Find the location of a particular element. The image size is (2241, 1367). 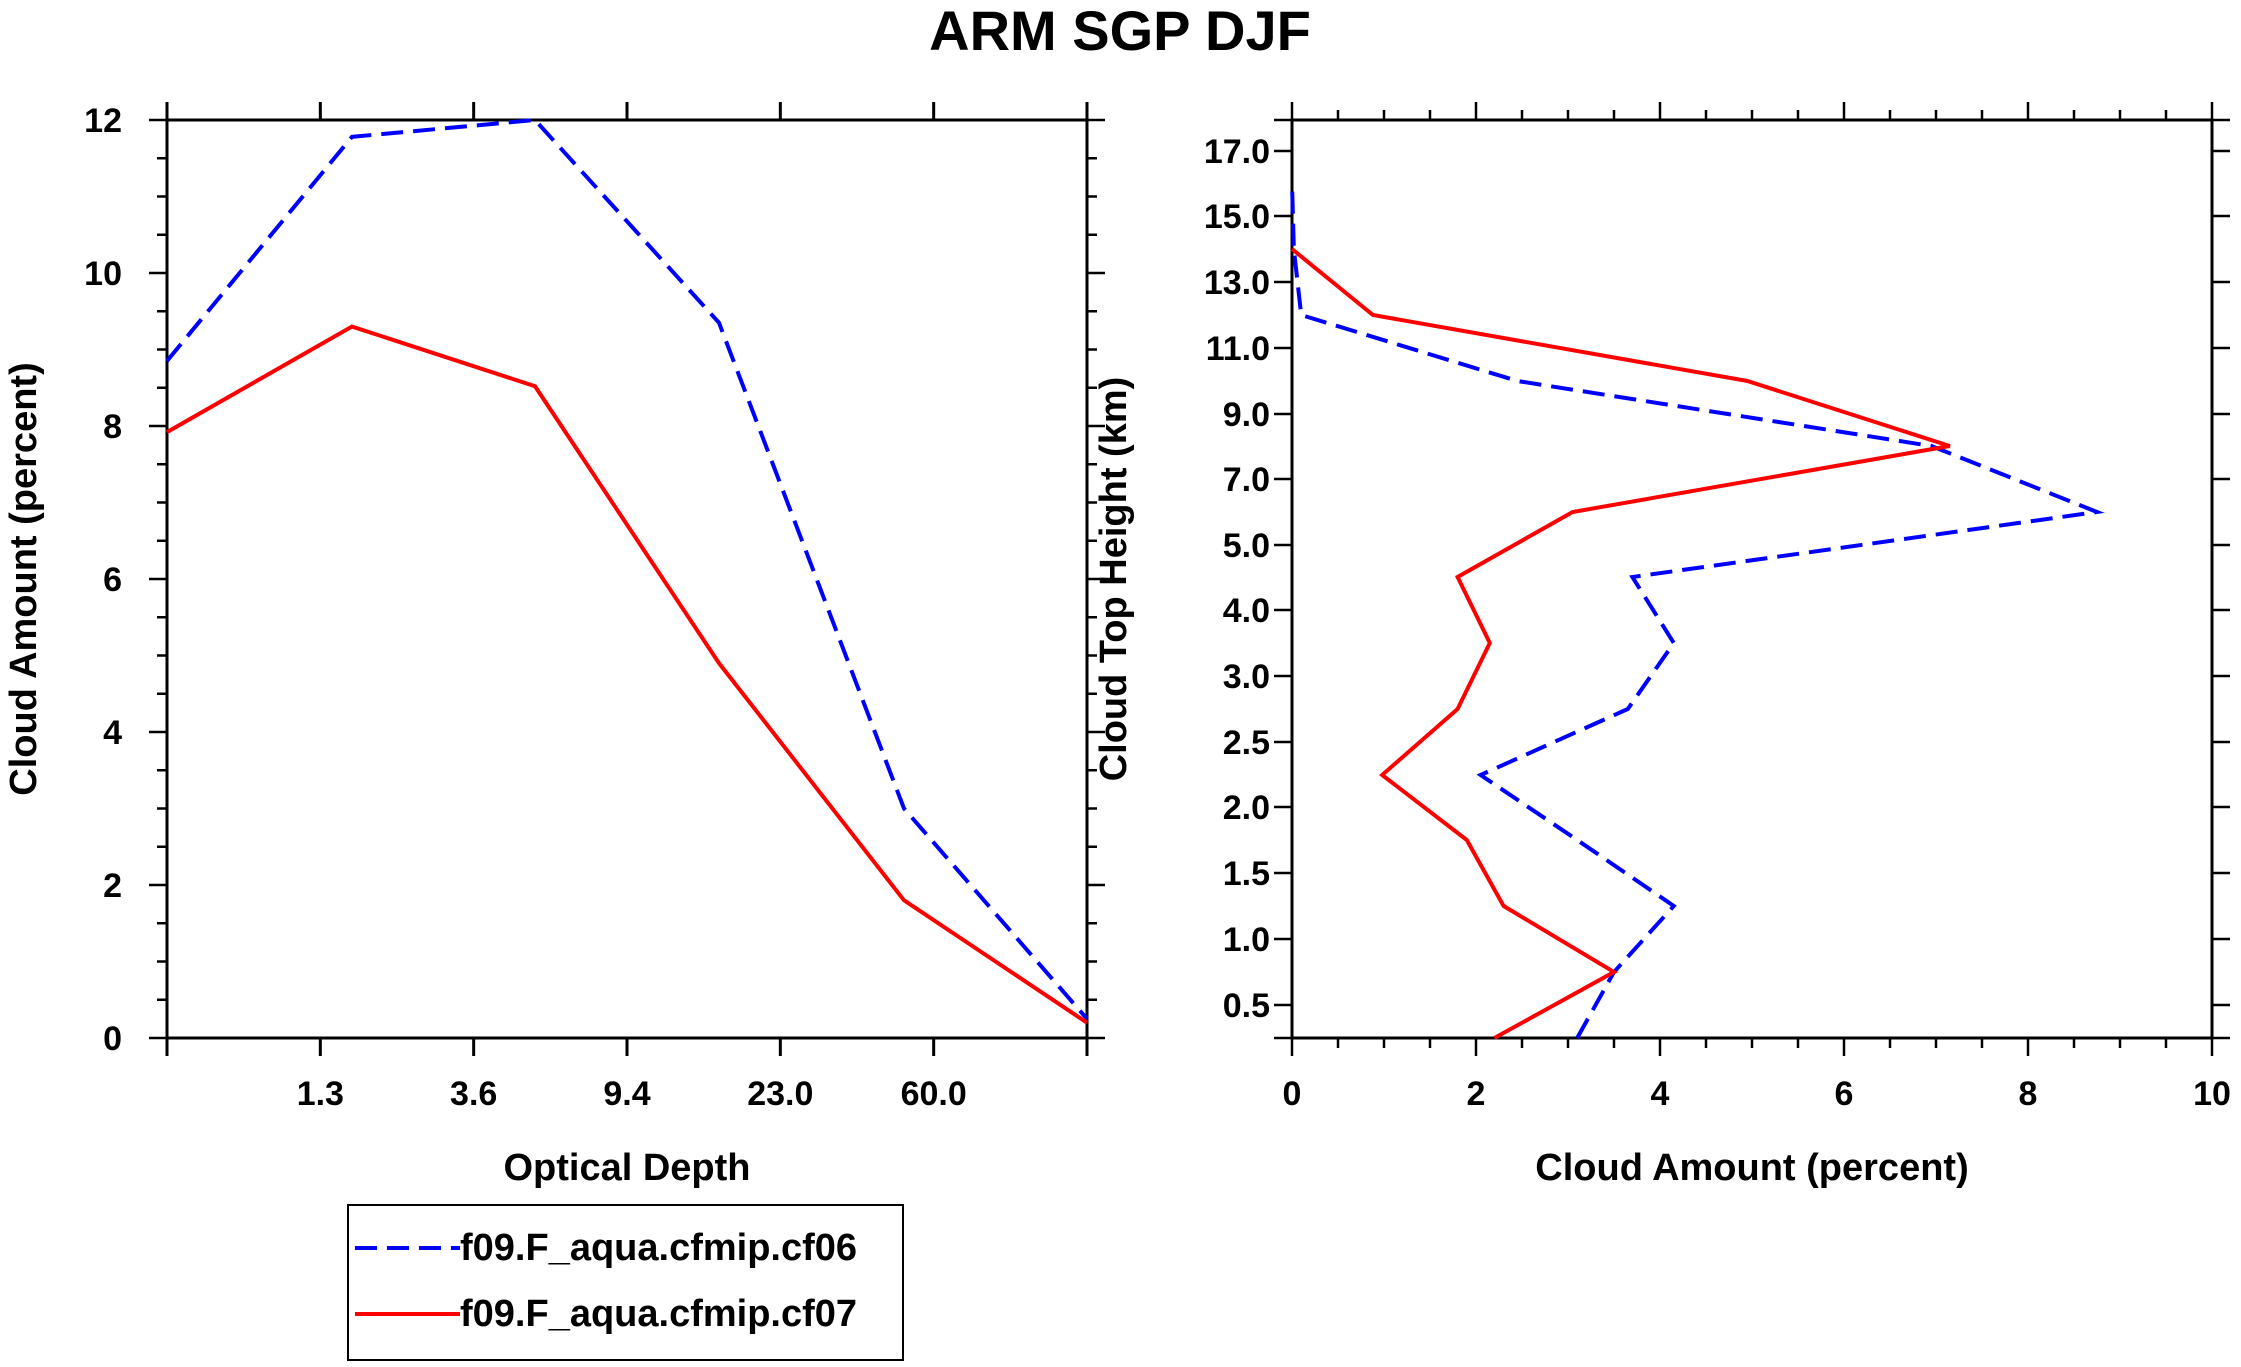

left-y-tick-label: 8 is located at coordinates (112, 427).